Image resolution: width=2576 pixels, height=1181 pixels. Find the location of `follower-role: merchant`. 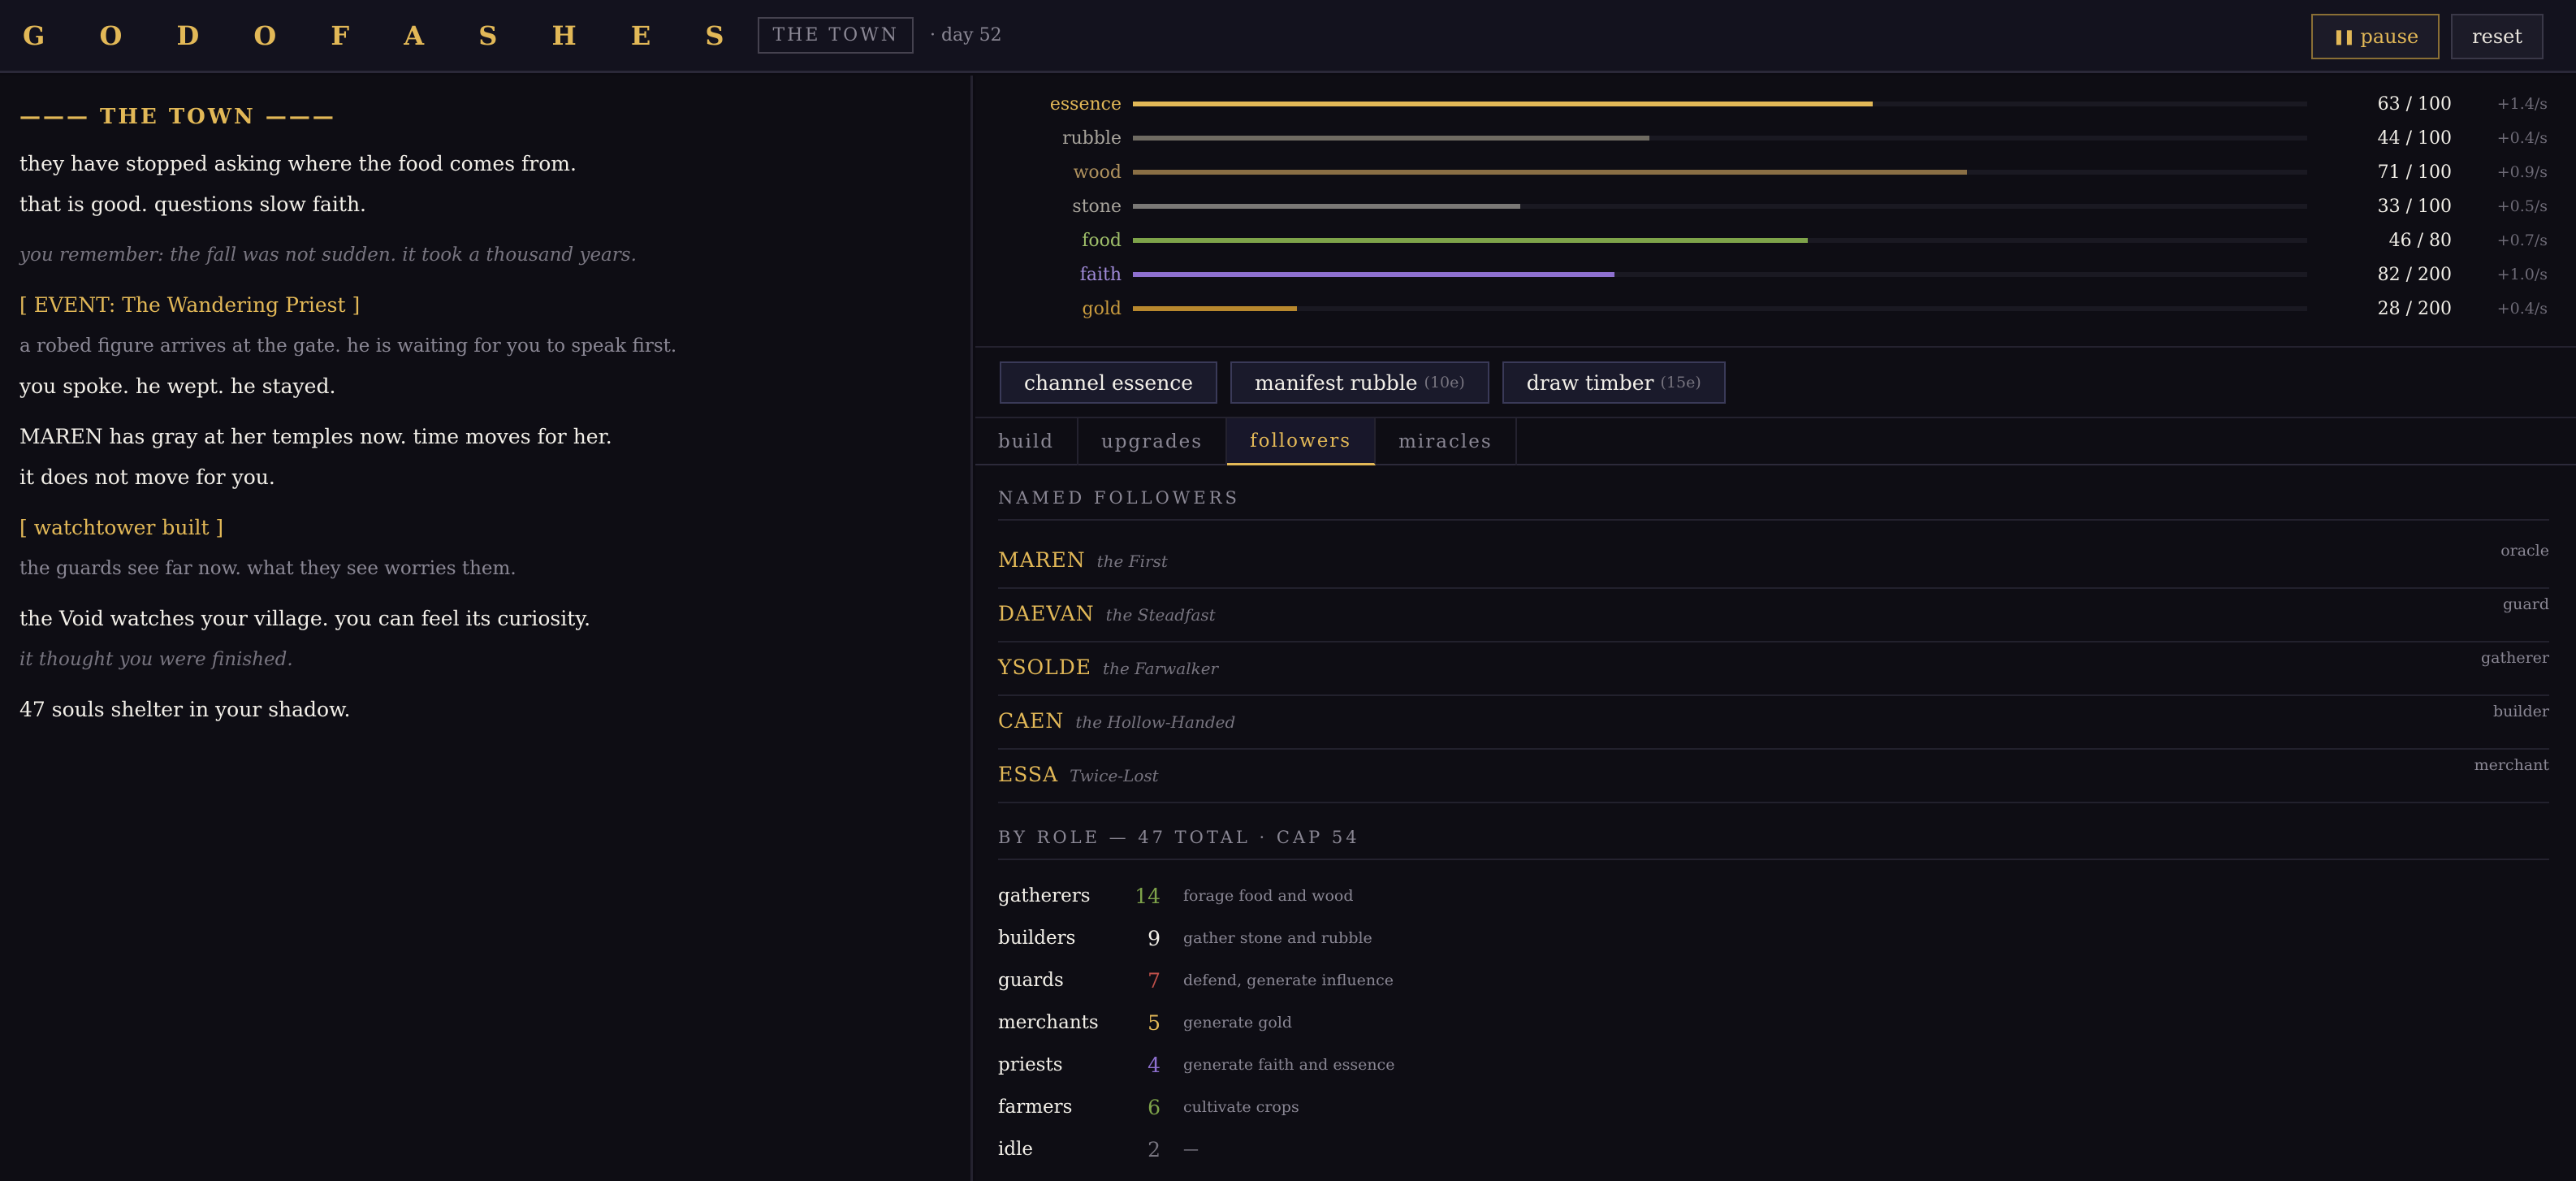

follower-role: merchant is located at coordinates (2511, 765).